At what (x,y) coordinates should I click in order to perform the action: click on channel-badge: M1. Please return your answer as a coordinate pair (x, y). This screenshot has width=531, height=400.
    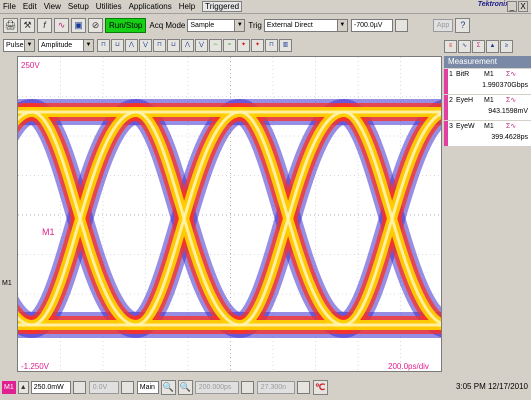
    Looking at the image, I should click on (9, 387).